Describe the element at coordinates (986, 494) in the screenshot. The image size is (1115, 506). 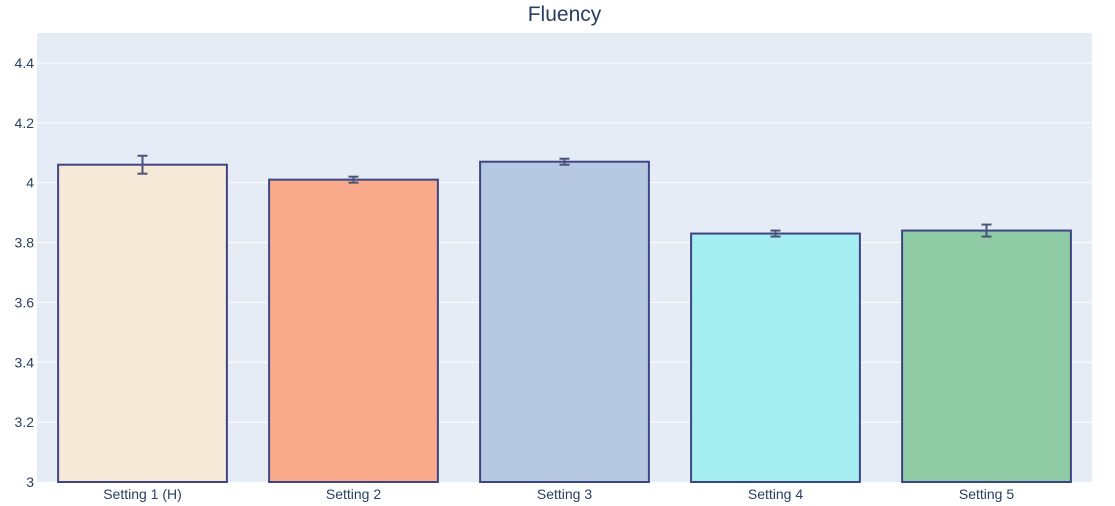
I see `x-tick-label: Setting 5` at that location.